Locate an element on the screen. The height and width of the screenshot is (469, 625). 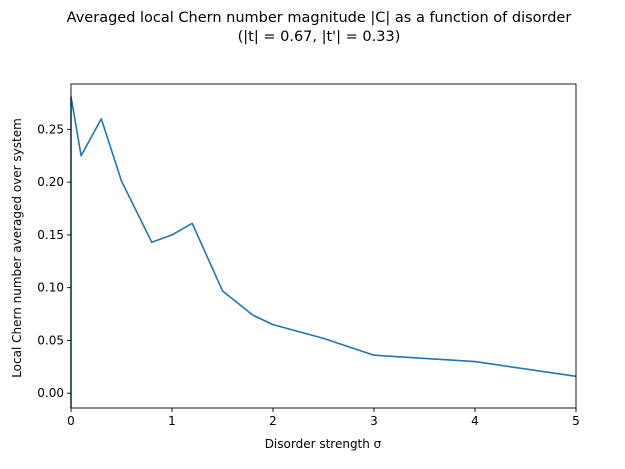
x-tick-label-3: 3 is located at coordinates (374, 421).